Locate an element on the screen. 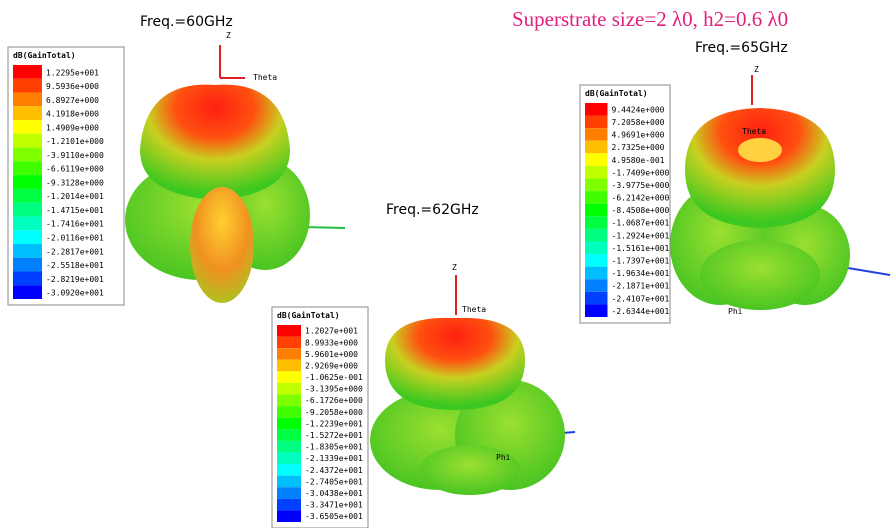 This screenshot has width=894, height=528. legend-label: -2.0116e+001 is located at coordinates (75, 238).